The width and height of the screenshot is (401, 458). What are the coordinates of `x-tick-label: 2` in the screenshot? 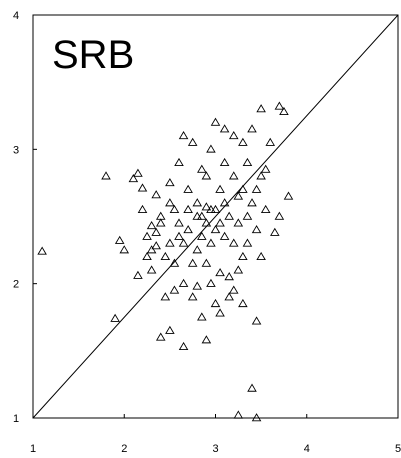 It's located at (124, 449).